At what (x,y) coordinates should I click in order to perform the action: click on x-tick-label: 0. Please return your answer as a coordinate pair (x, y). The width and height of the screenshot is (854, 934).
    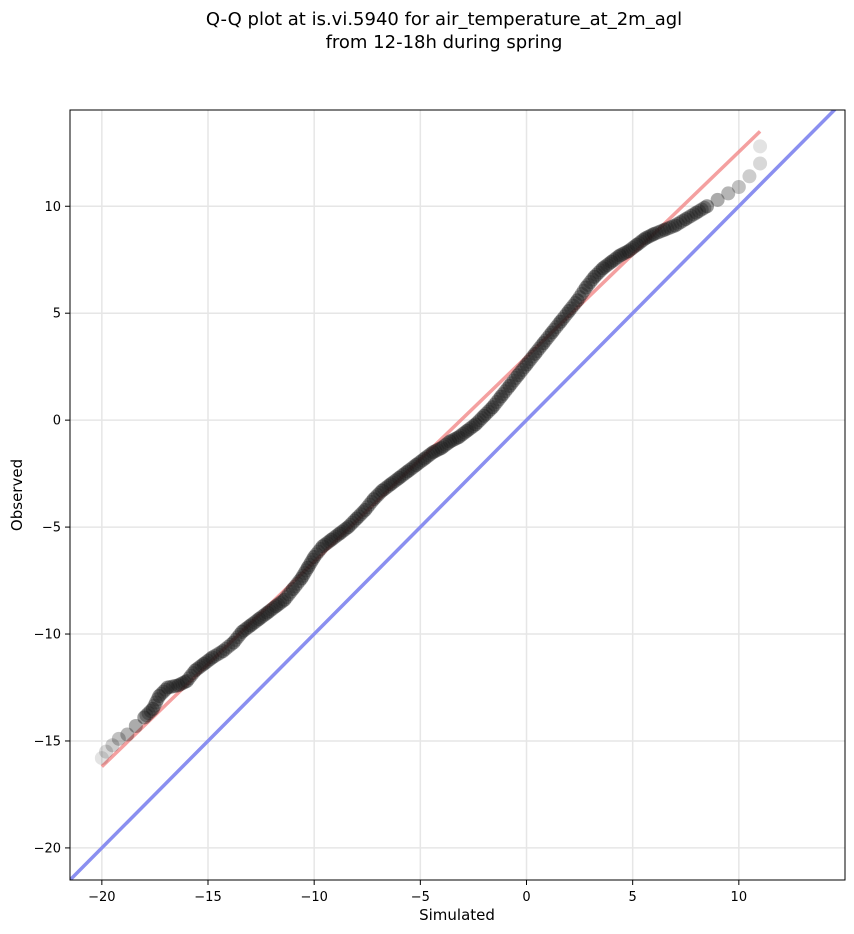
    Looking at the image, I should click on (526, 897).